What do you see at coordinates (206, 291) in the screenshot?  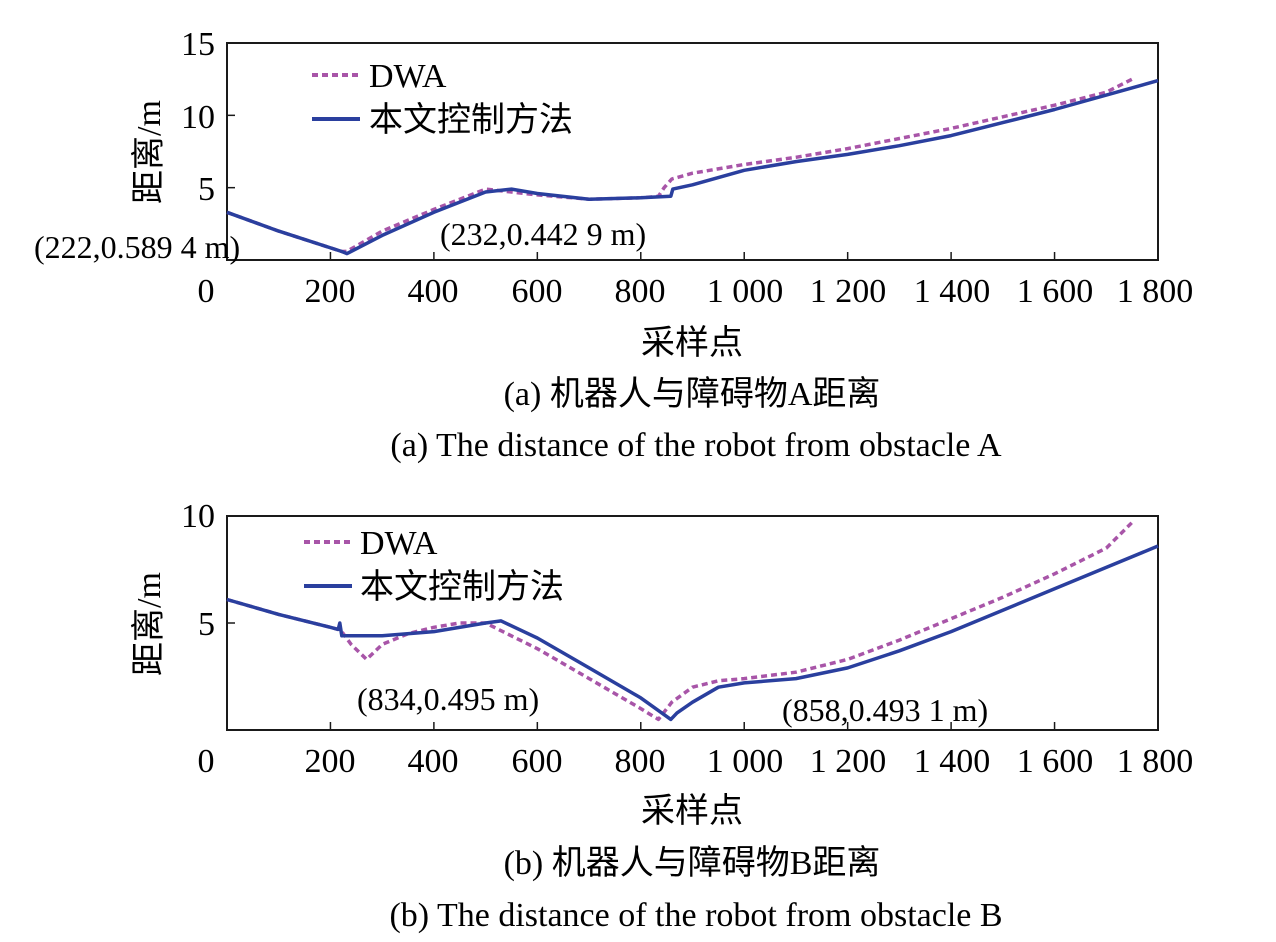 I see `panel-a-xtick-label: 0` at bounding box center [206, 291].